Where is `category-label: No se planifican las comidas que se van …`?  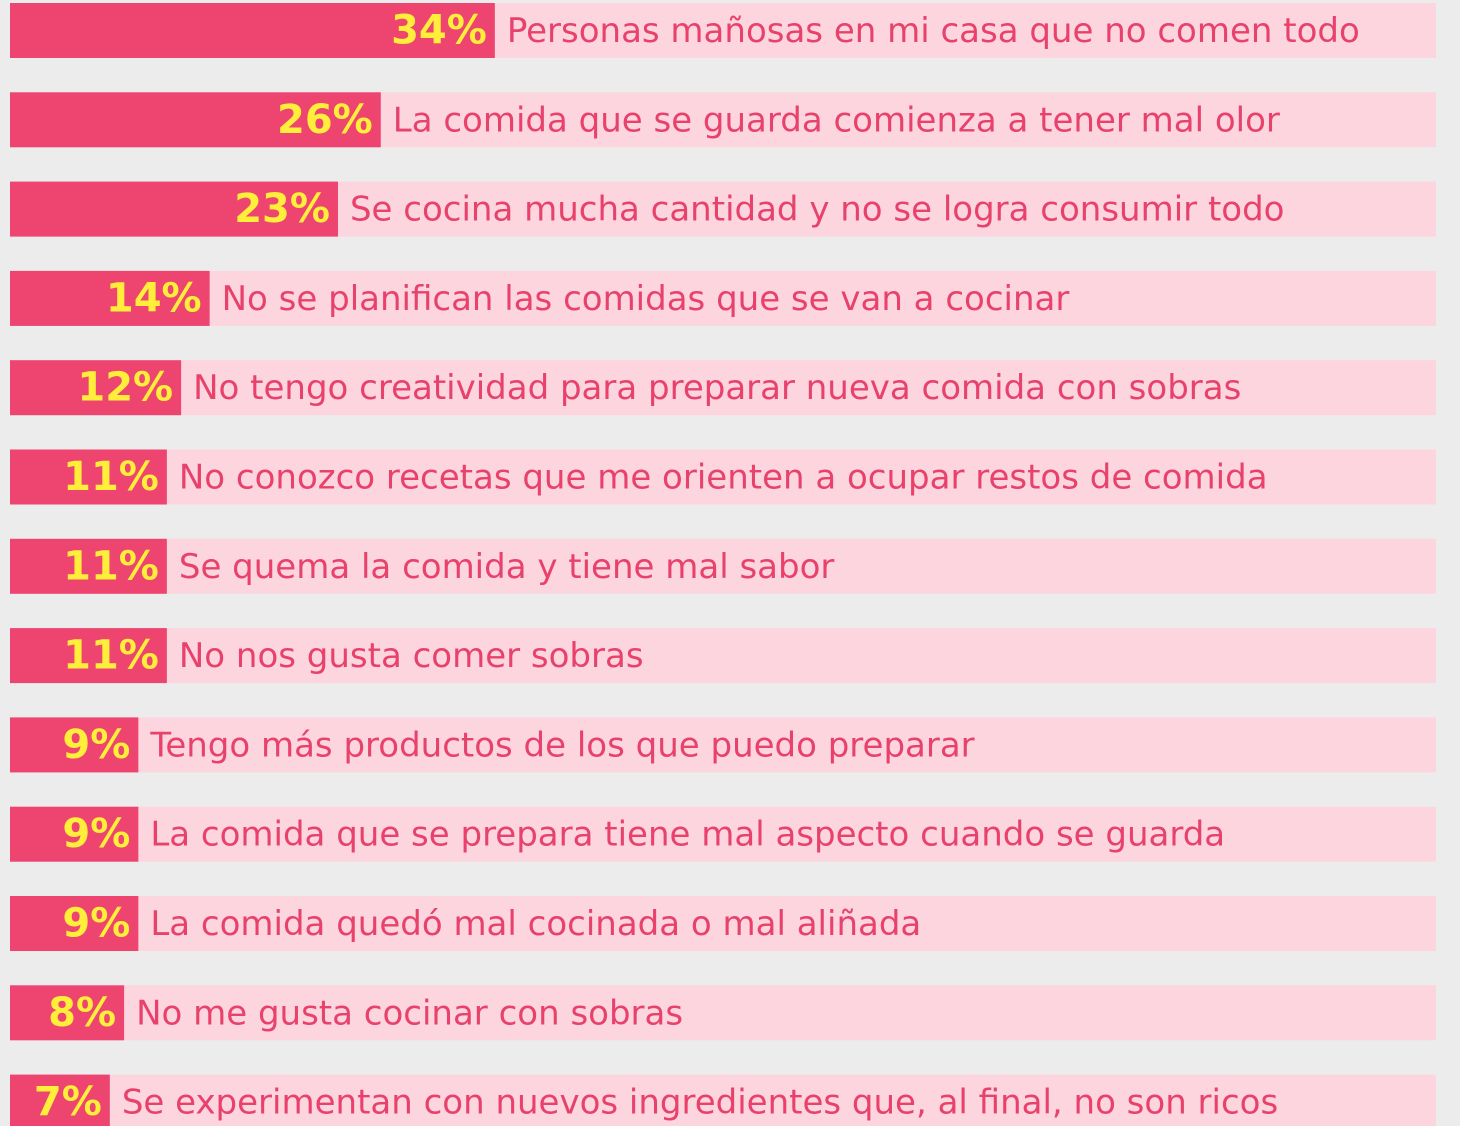
category-label: No se planifican las comidas que se van … is located at coordinates (646, 299).